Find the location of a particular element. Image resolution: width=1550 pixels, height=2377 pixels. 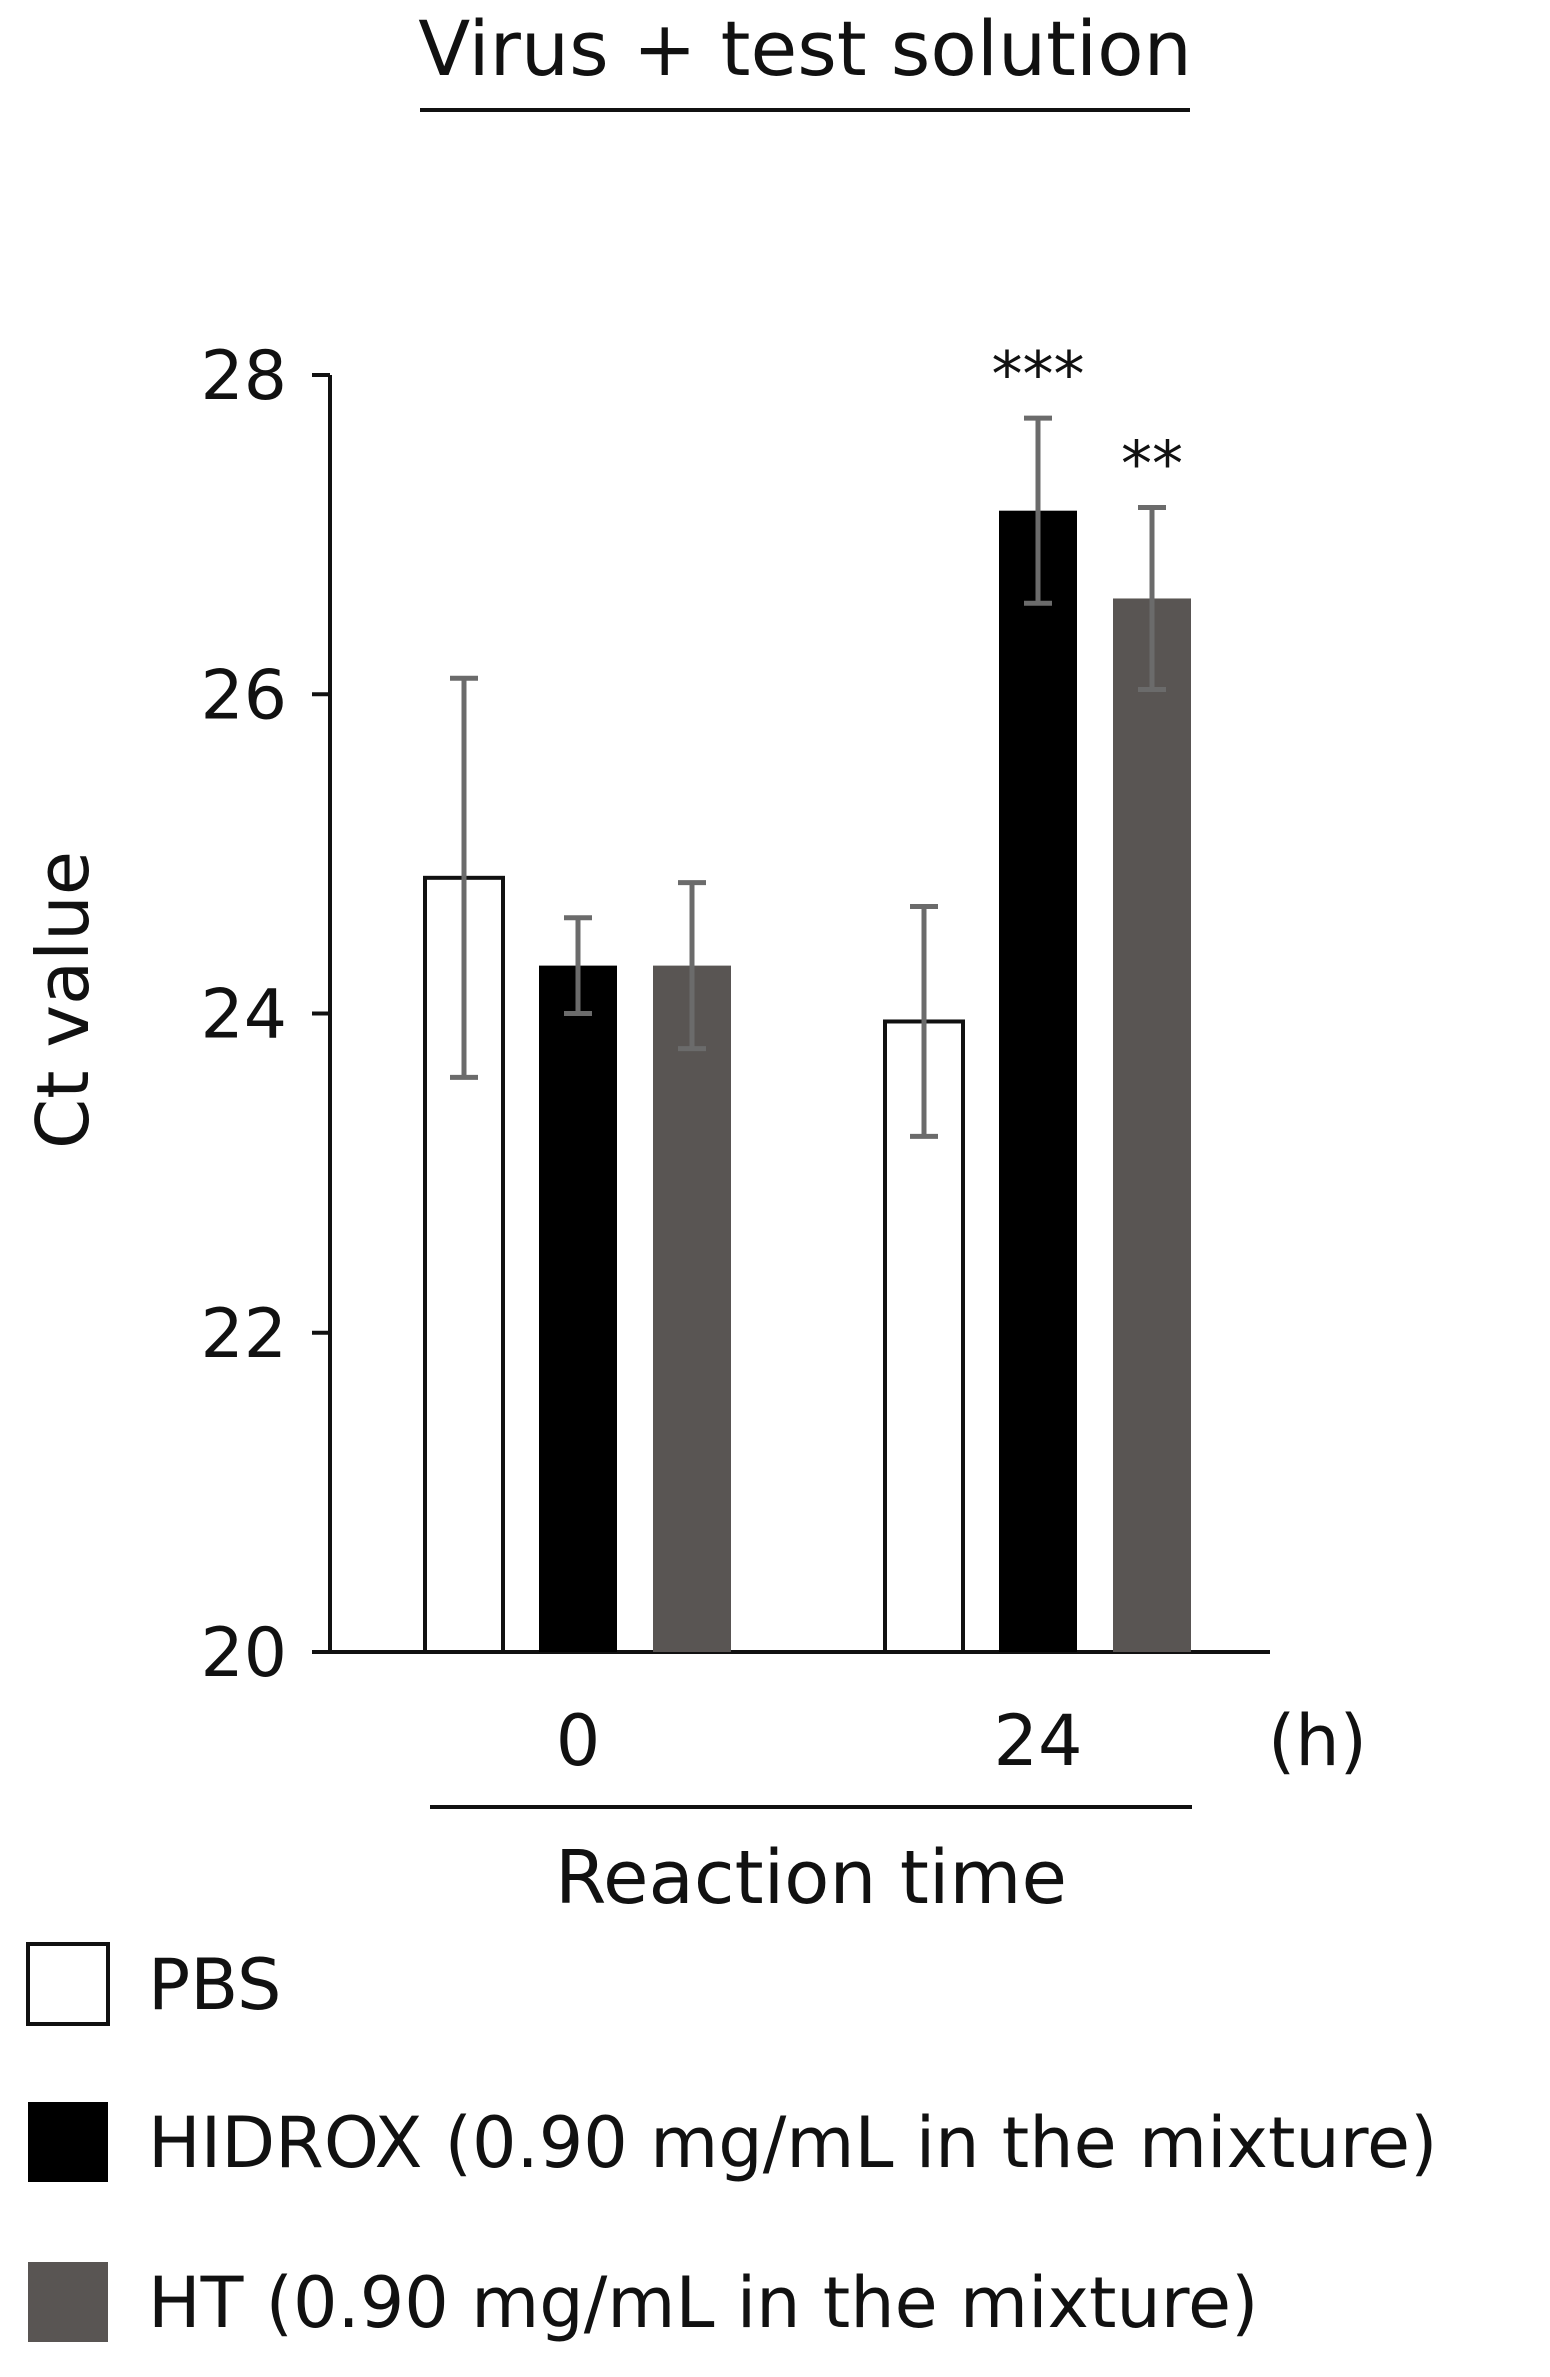

legend-label: PBS is located at coordinates (214, 1985).